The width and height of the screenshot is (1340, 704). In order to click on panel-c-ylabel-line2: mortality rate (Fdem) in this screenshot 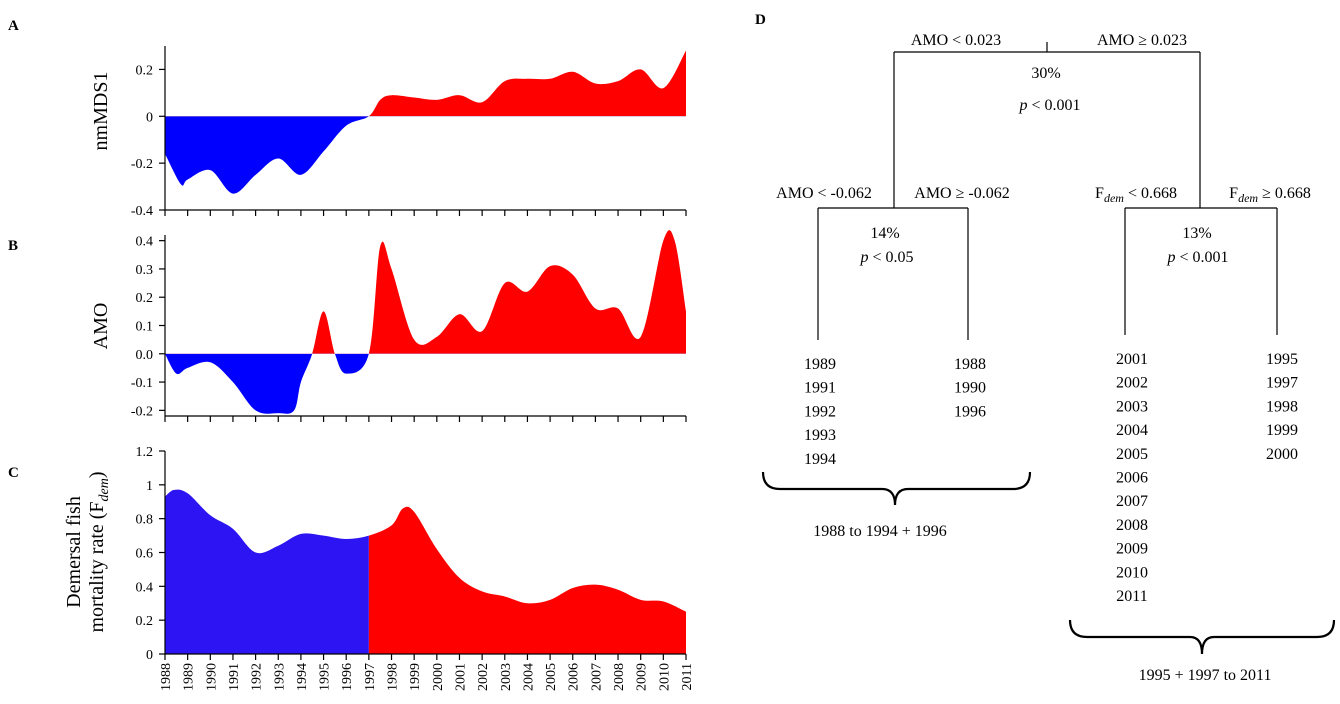, I will do `click(99, 551)`.